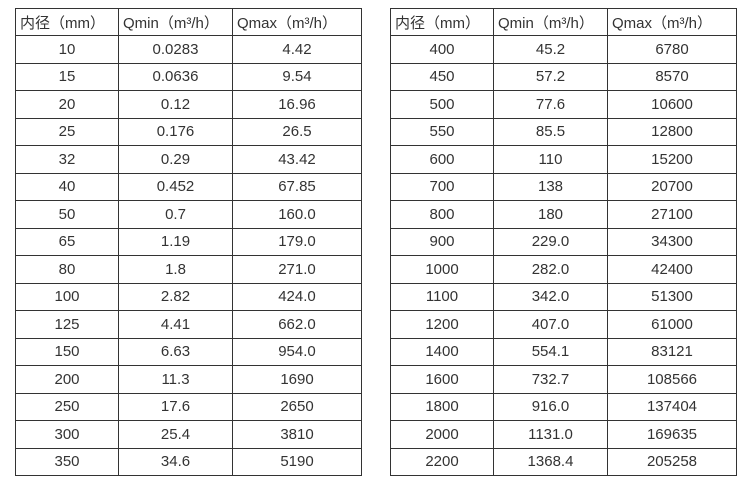  Describe the element at coordinates (442, 159) in the screenshot. I see `diameter-cell: 600` at that location.